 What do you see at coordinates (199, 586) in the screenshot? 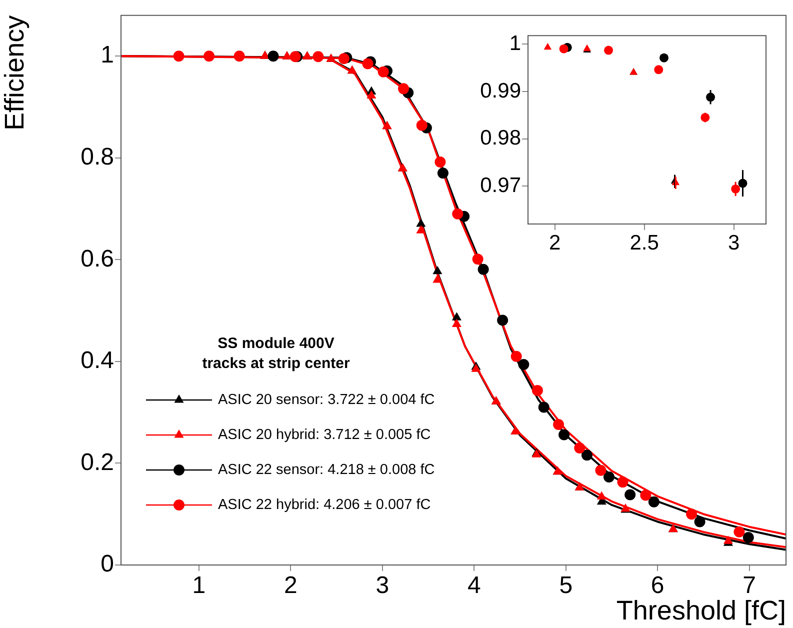
I see `x-tick-label: 1` at bounding box center [199, 586].